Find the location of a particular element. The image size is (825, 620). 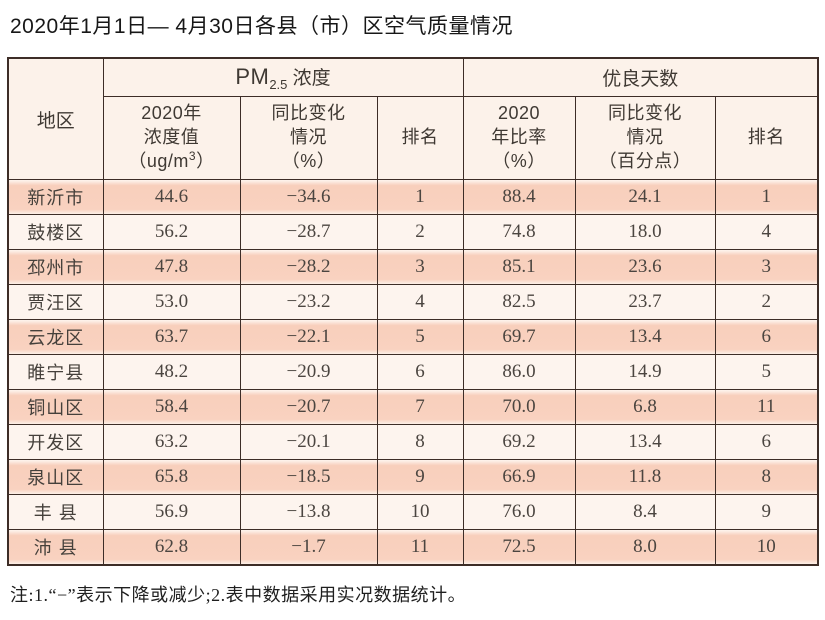

cell-days-change: 6.8 is located at coordinates (645, 407).